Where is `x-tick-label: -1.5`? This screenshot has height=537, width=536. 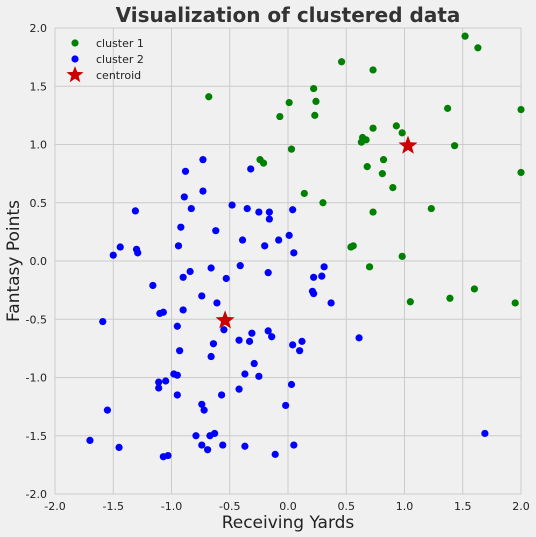
x-tick-label: -1.5 is located at coordinates (113, 506).